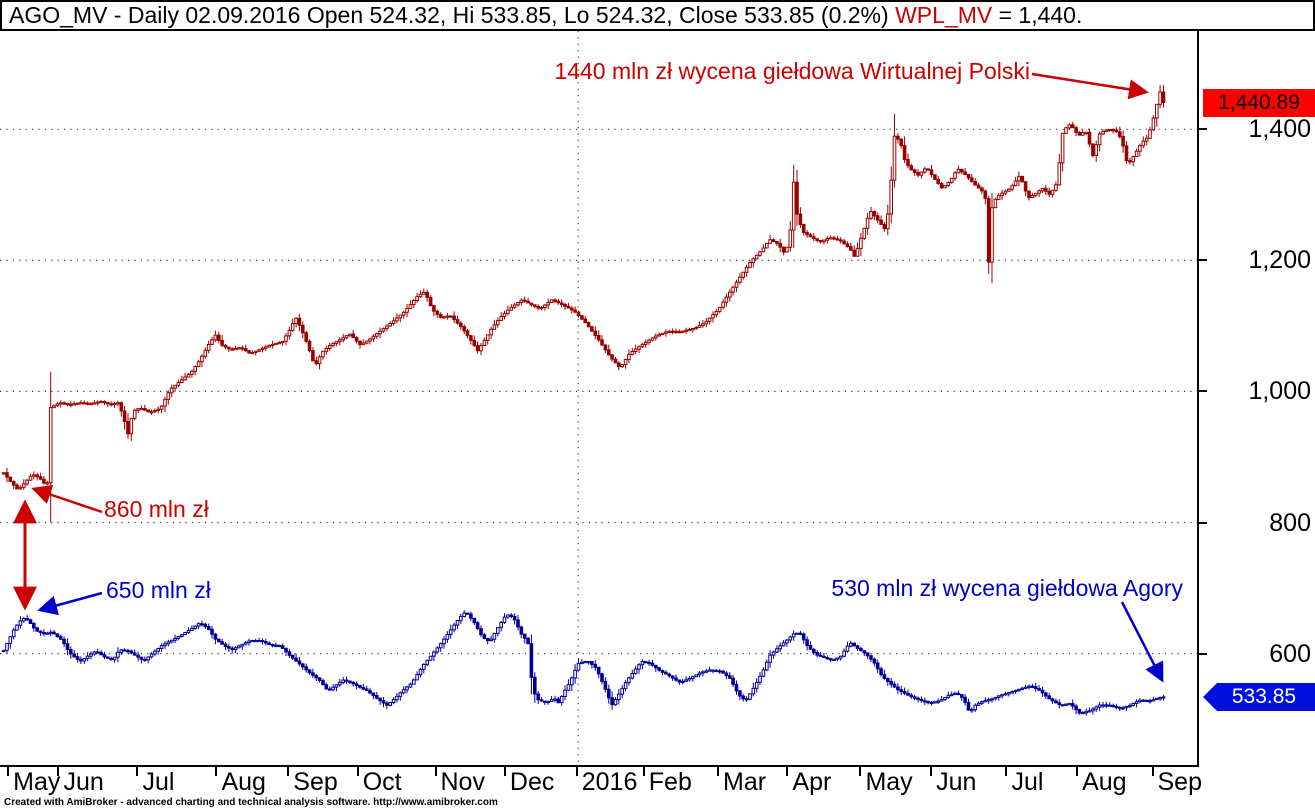 This screenshot has width=1315, height=810. Describe the element at coordinates (1259, 696) in the screenshot. I see `last-price-badge-ago_mv: 533.85` at that location.